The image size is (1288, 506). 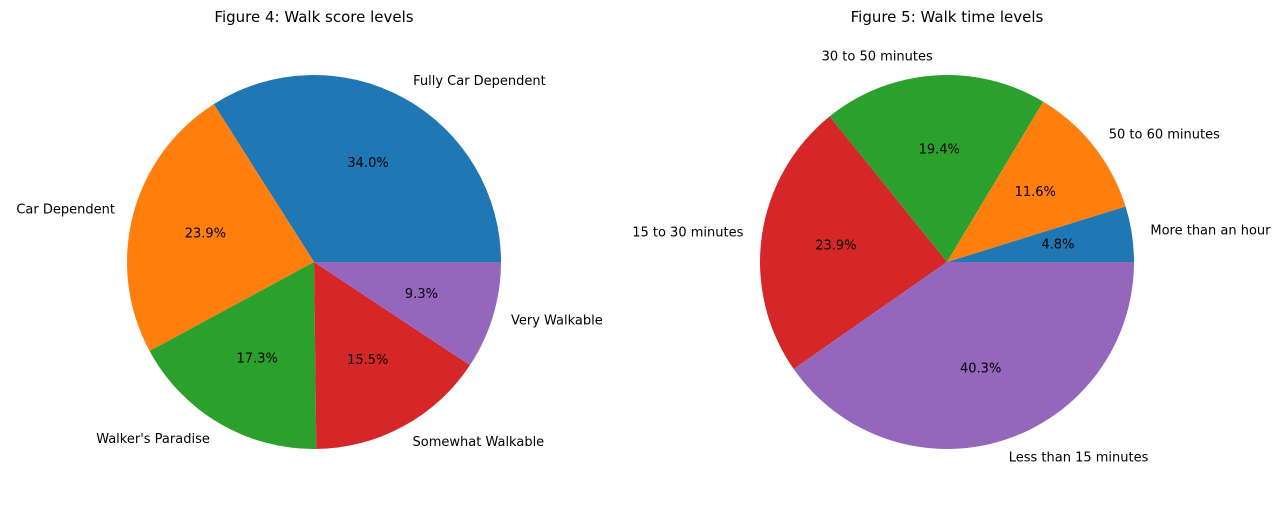 I want to click on pie-percent-label: 15.5%, so click(x=367, y=360).